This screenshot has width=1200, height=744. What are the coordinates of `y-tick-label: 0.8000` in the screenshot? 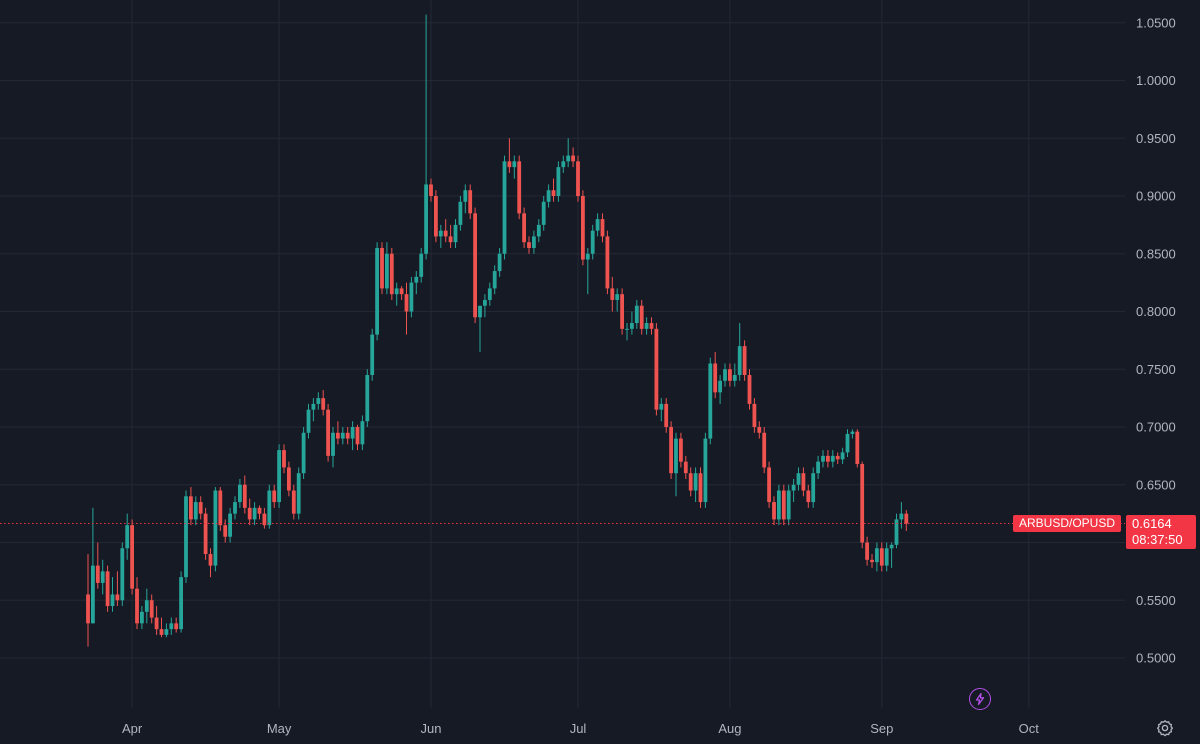 It's located at (1156, 311).